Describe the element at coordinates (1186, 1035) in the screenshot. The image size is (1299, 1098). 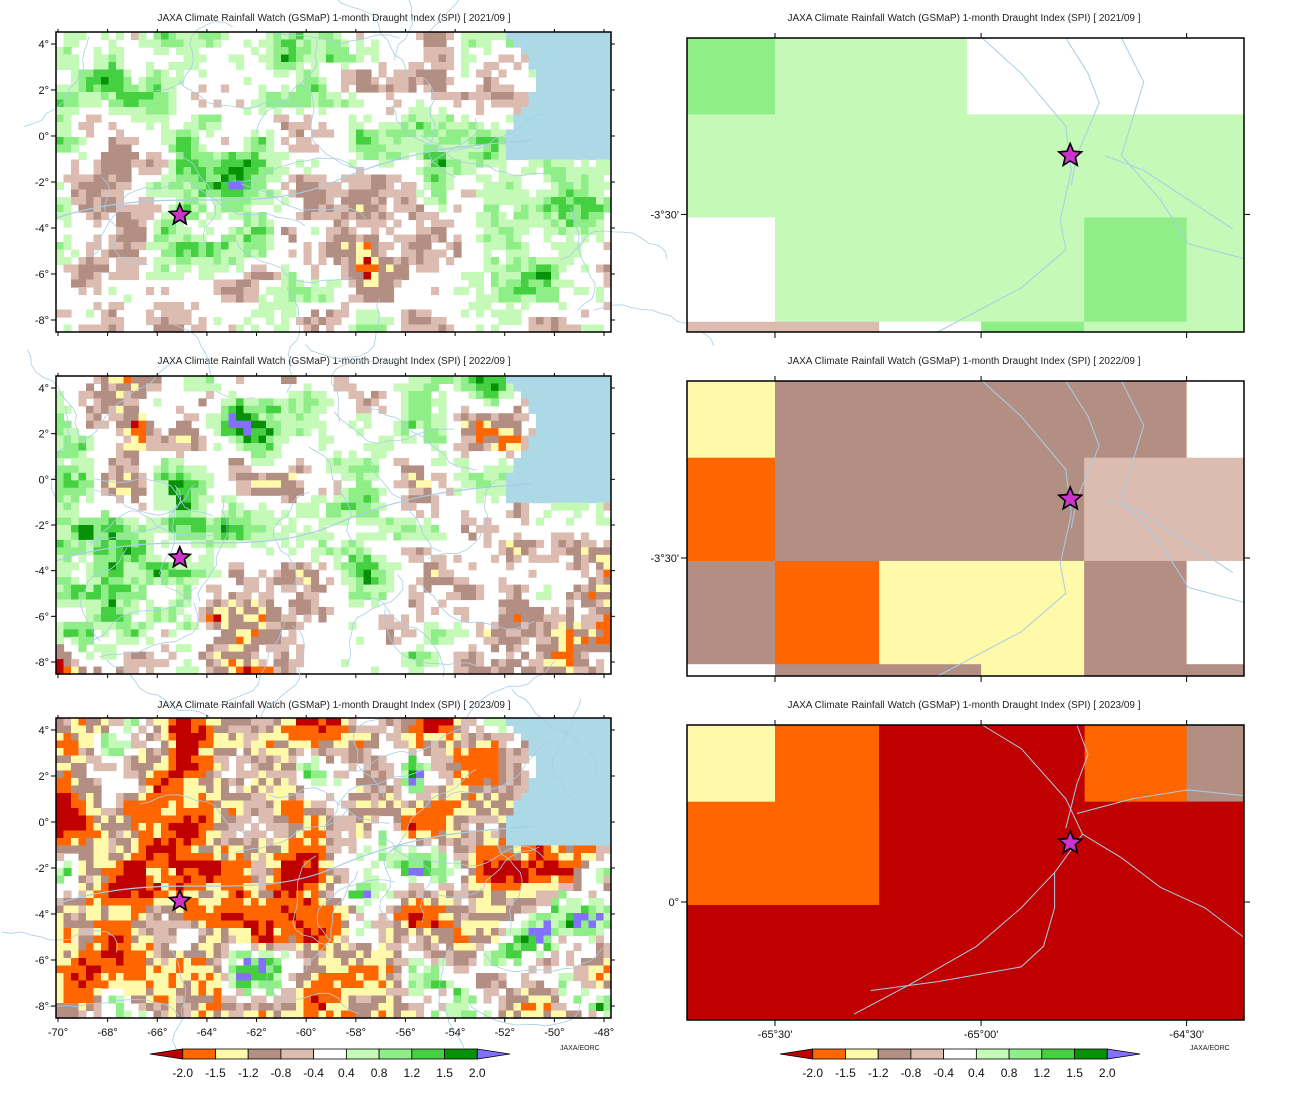
I see `x-tick-label: -64°30'` at that location.